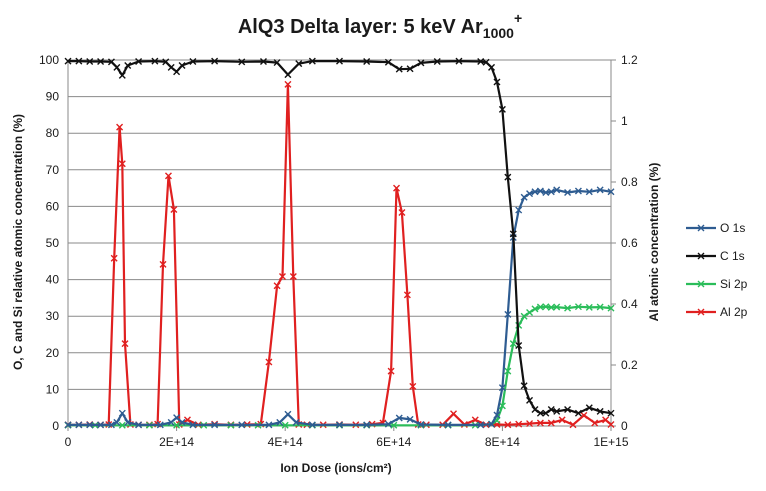 Image resolution: width=766 pixels, height=491 pixels. I want to click on y-axis-ticks: 0 10 20 30 40 50 60 70 80 90 100, so click(49, 243).